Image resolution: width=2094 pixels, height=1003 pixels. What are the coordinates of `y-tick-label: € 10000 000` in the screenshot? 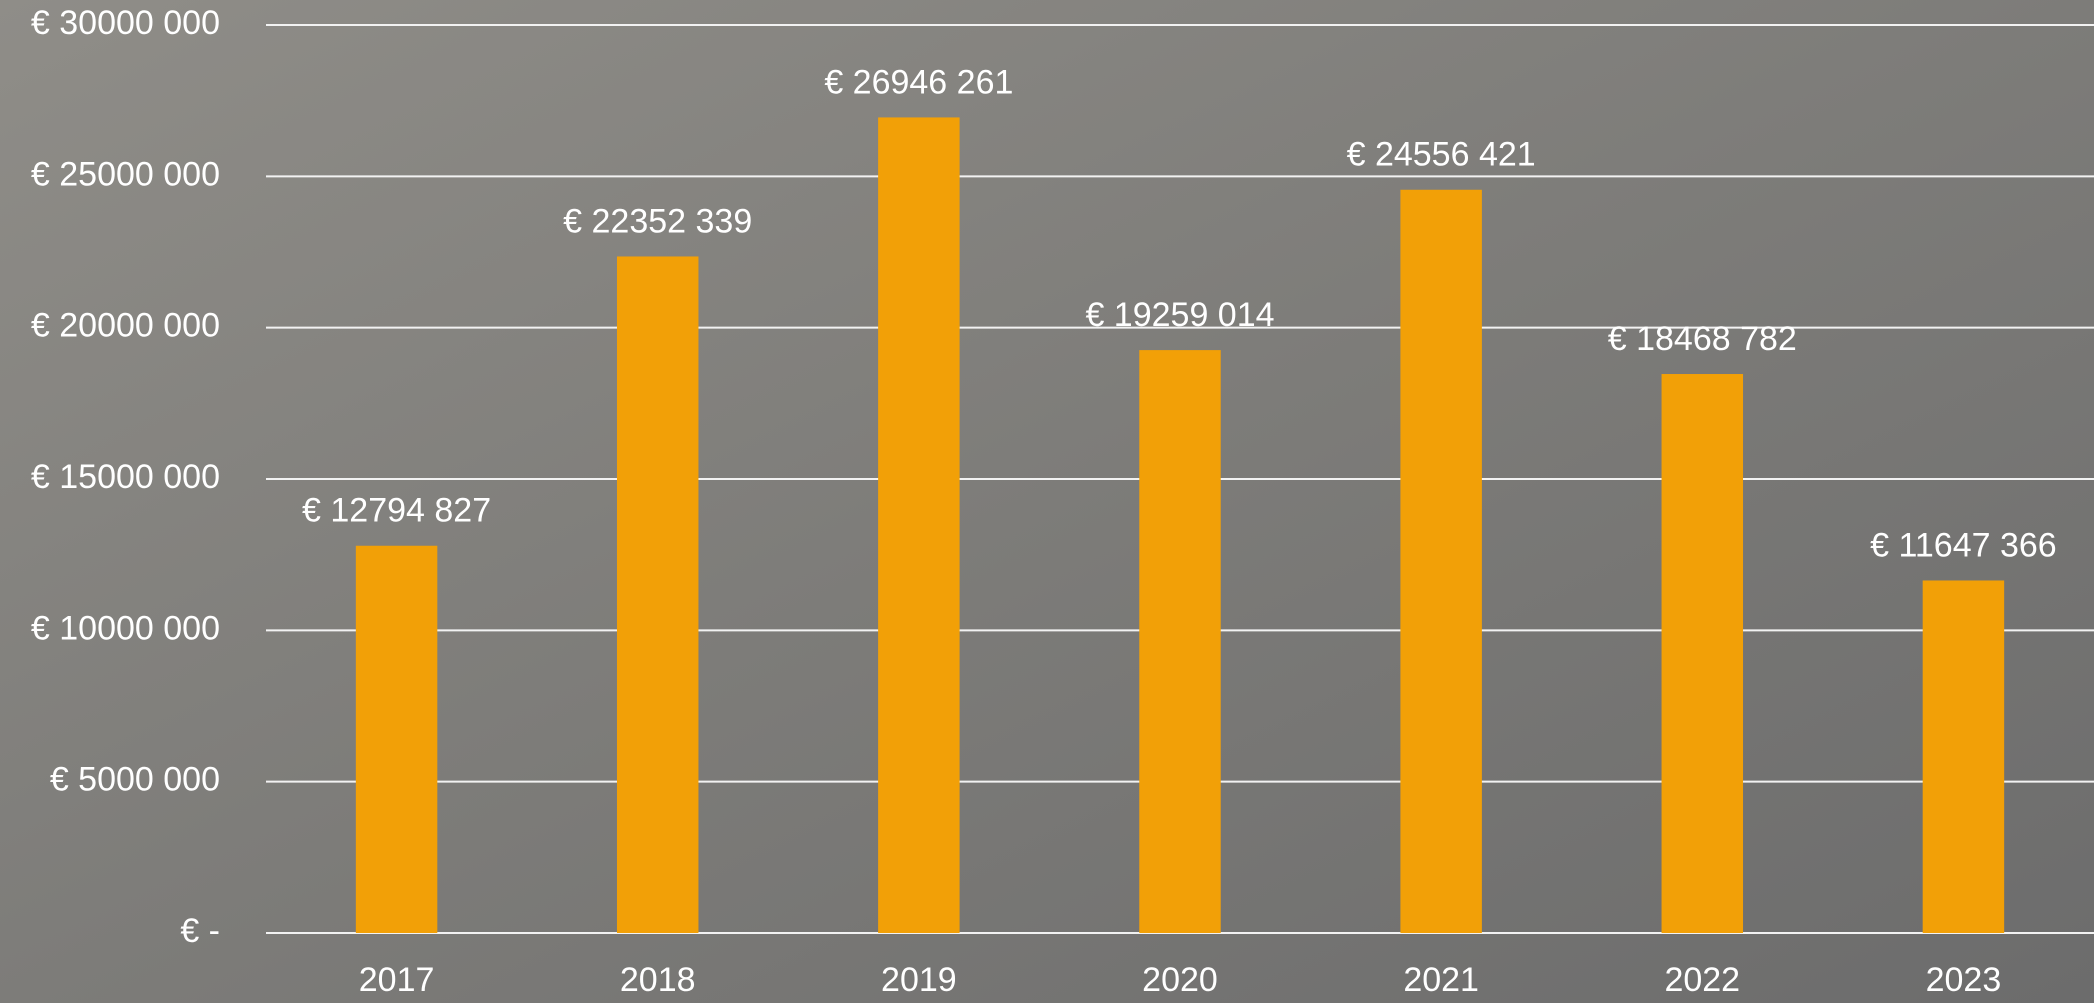 It's located at (125, 628).